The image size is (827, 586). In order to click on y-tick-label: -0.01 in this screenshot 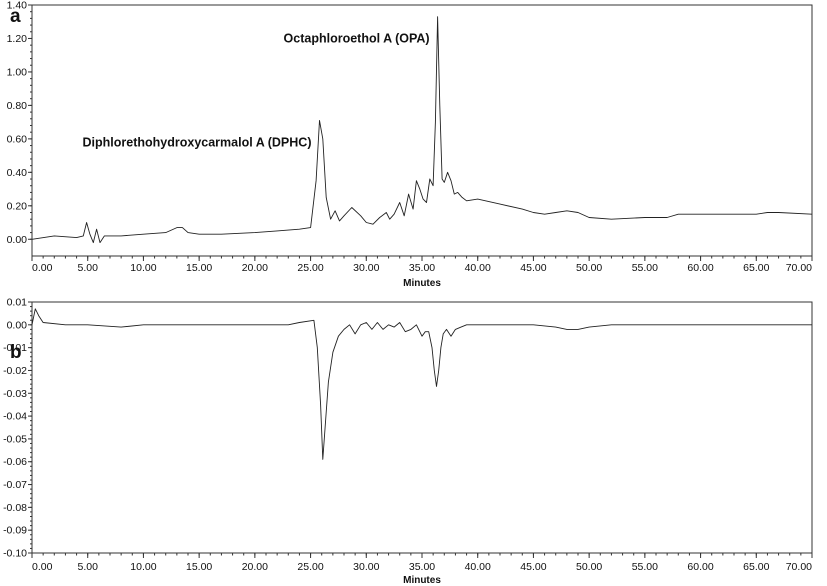, I will do `click(15, 348)`.